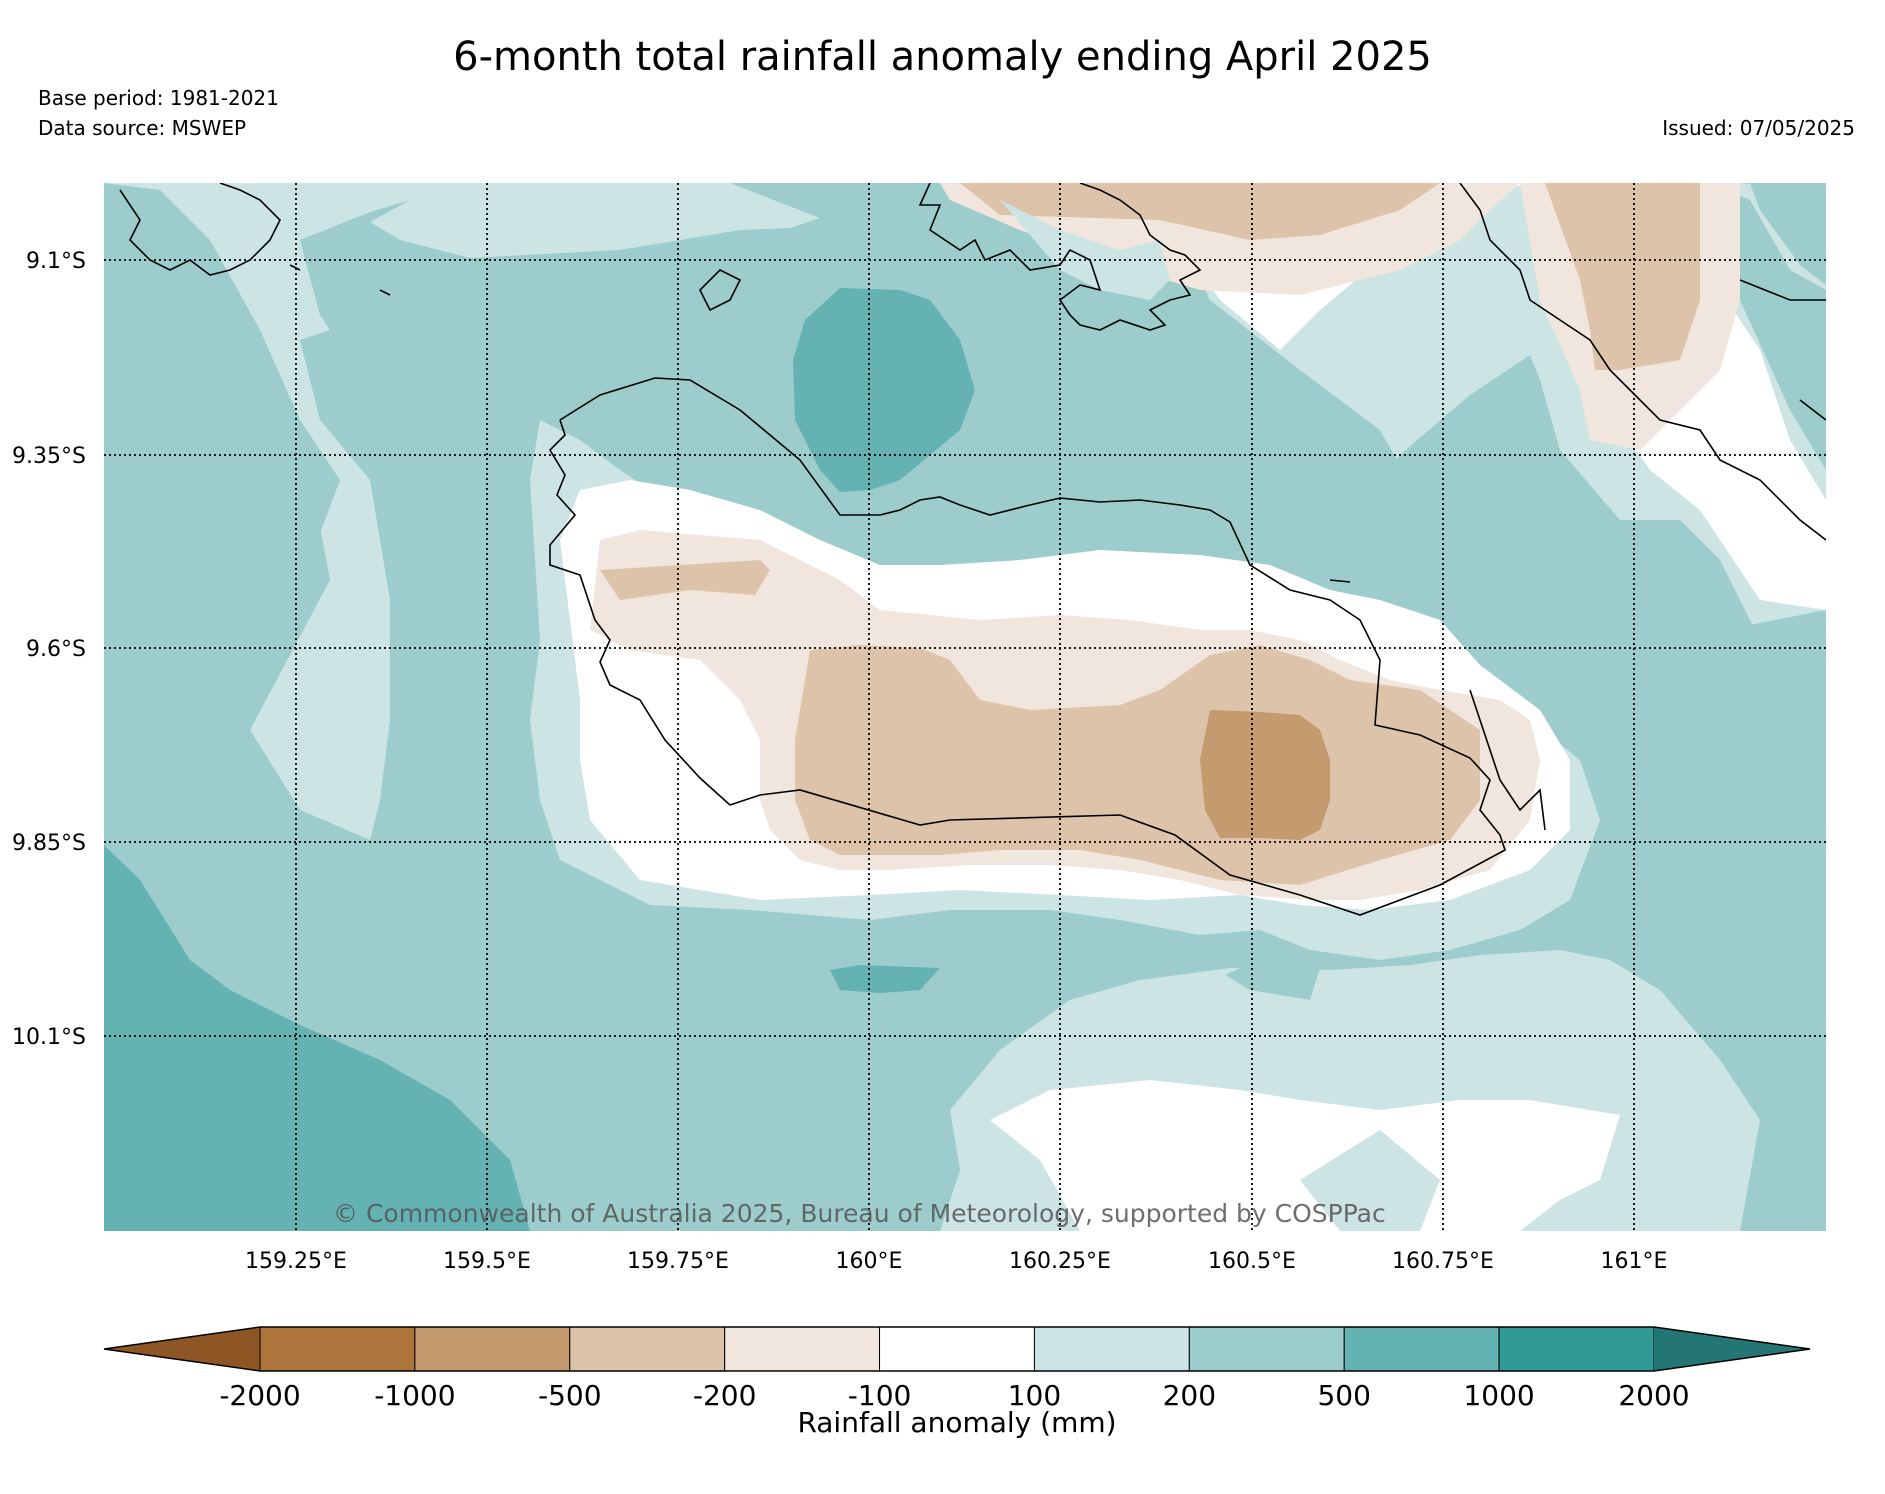 The width and height of the screenshot is (1885, 1494). I want to click on latitude-labels: 9.1°S 9.35°S 9.6°S 9.85°S 10.1°S, so click(49, 649).